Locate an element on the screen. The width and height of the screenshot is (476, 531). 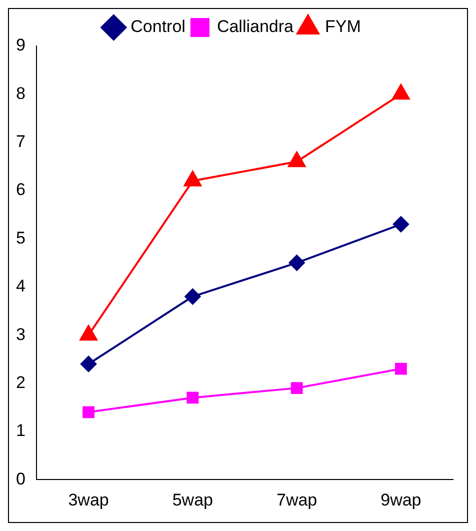
y-tick-label: 6 is located at coordinates (21, 190).